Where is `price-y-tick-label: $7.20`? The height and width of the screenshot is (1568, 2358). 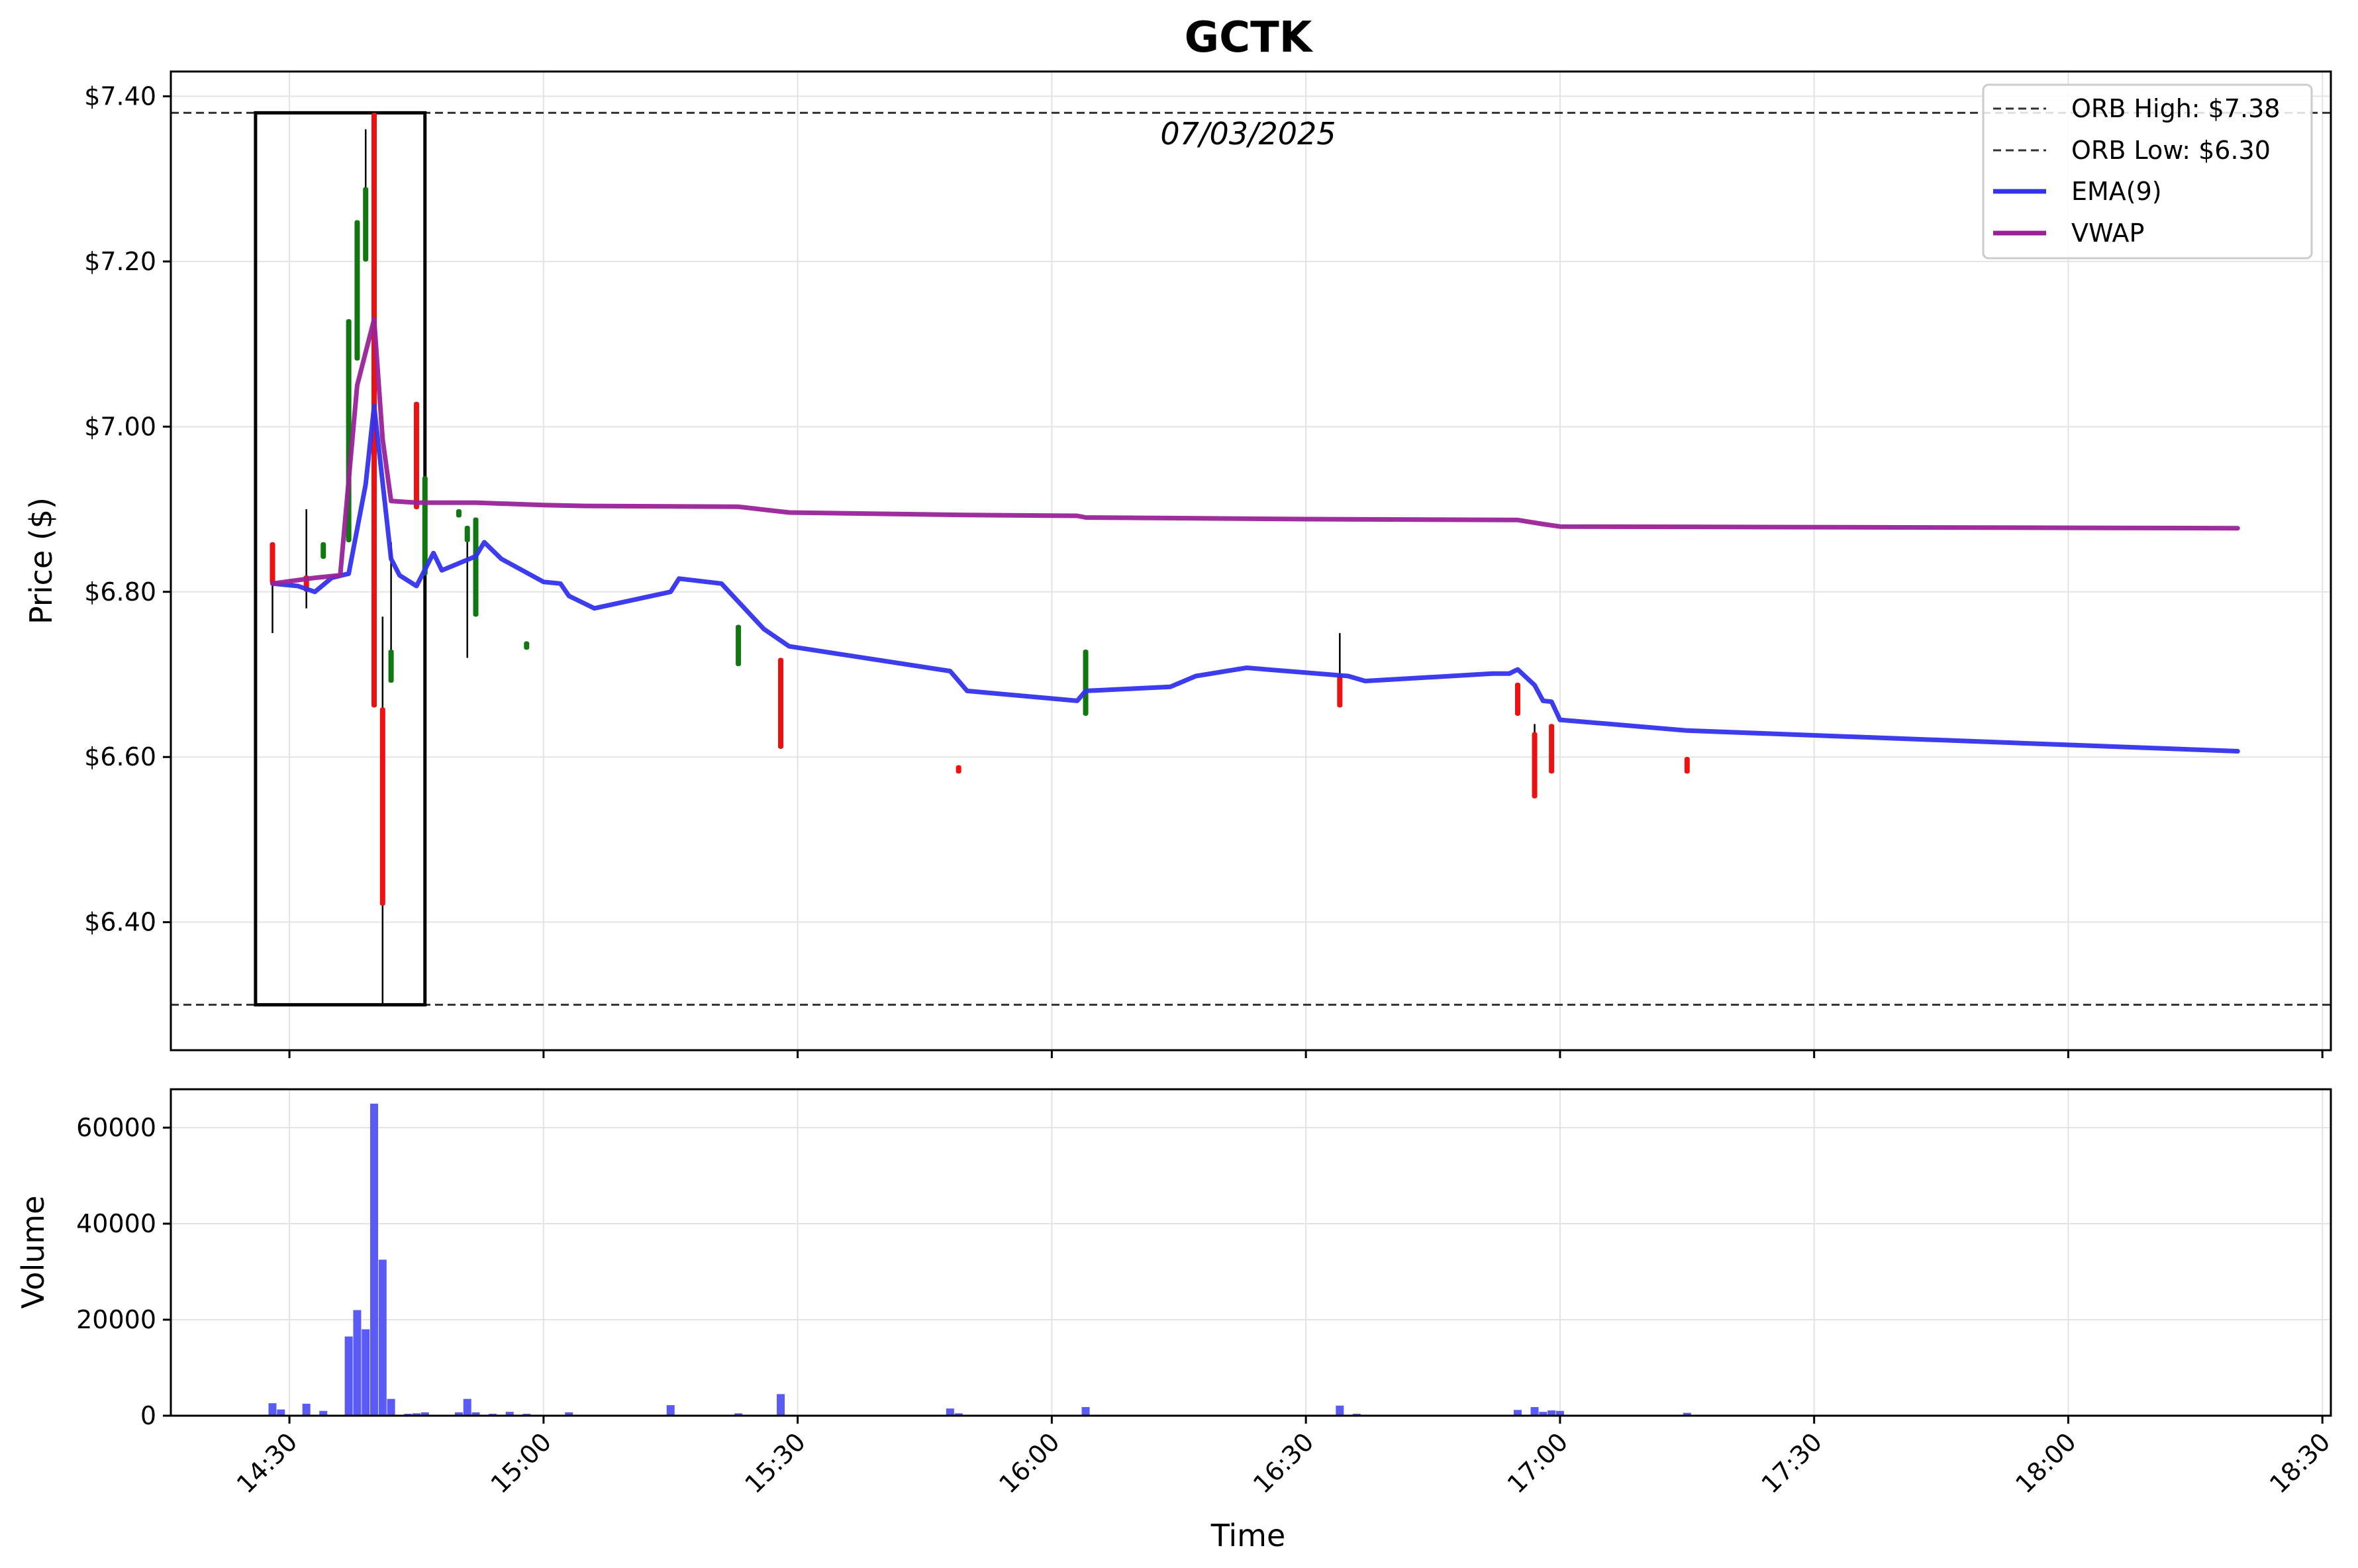 price-y-tick-label: $7.20 is located at coordinates (120, 261).